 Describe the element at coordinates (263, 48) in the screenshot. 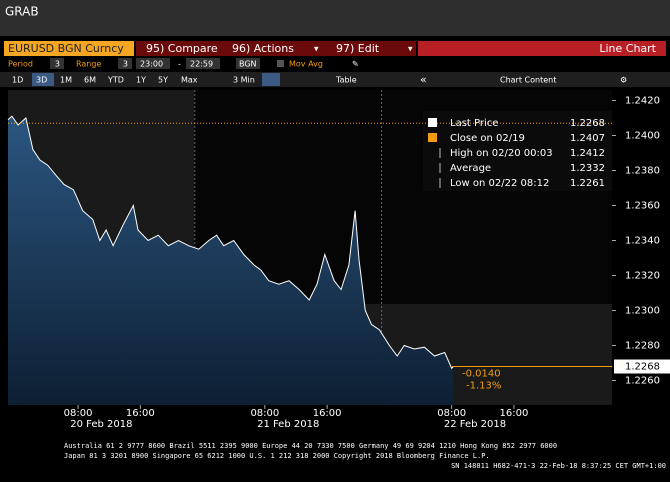

I see `actions-button: 96) Actions` at that location.